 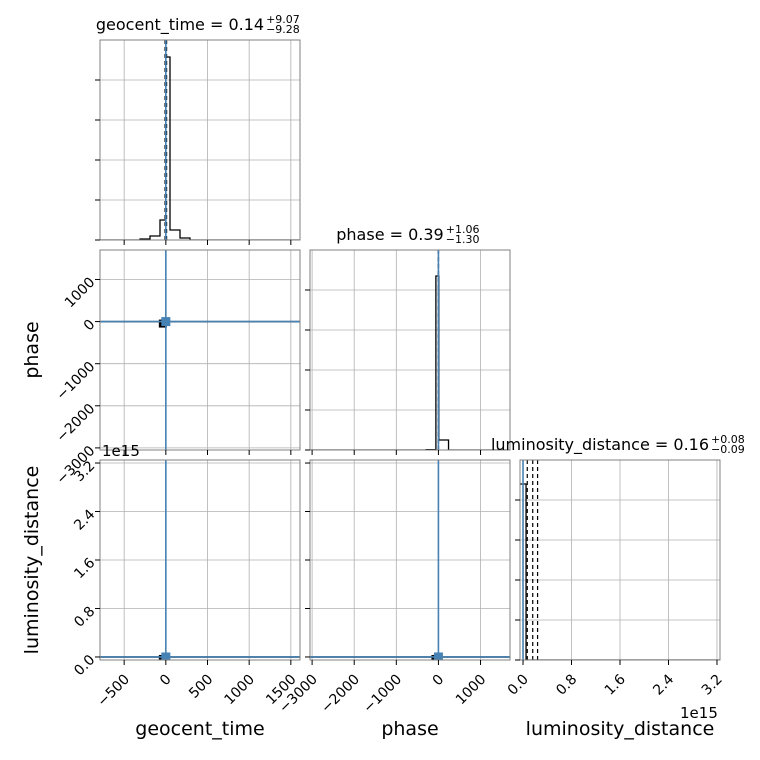 I want to click on panel-geocent_time-vs-geocent_time, so click(x=198, y=142).